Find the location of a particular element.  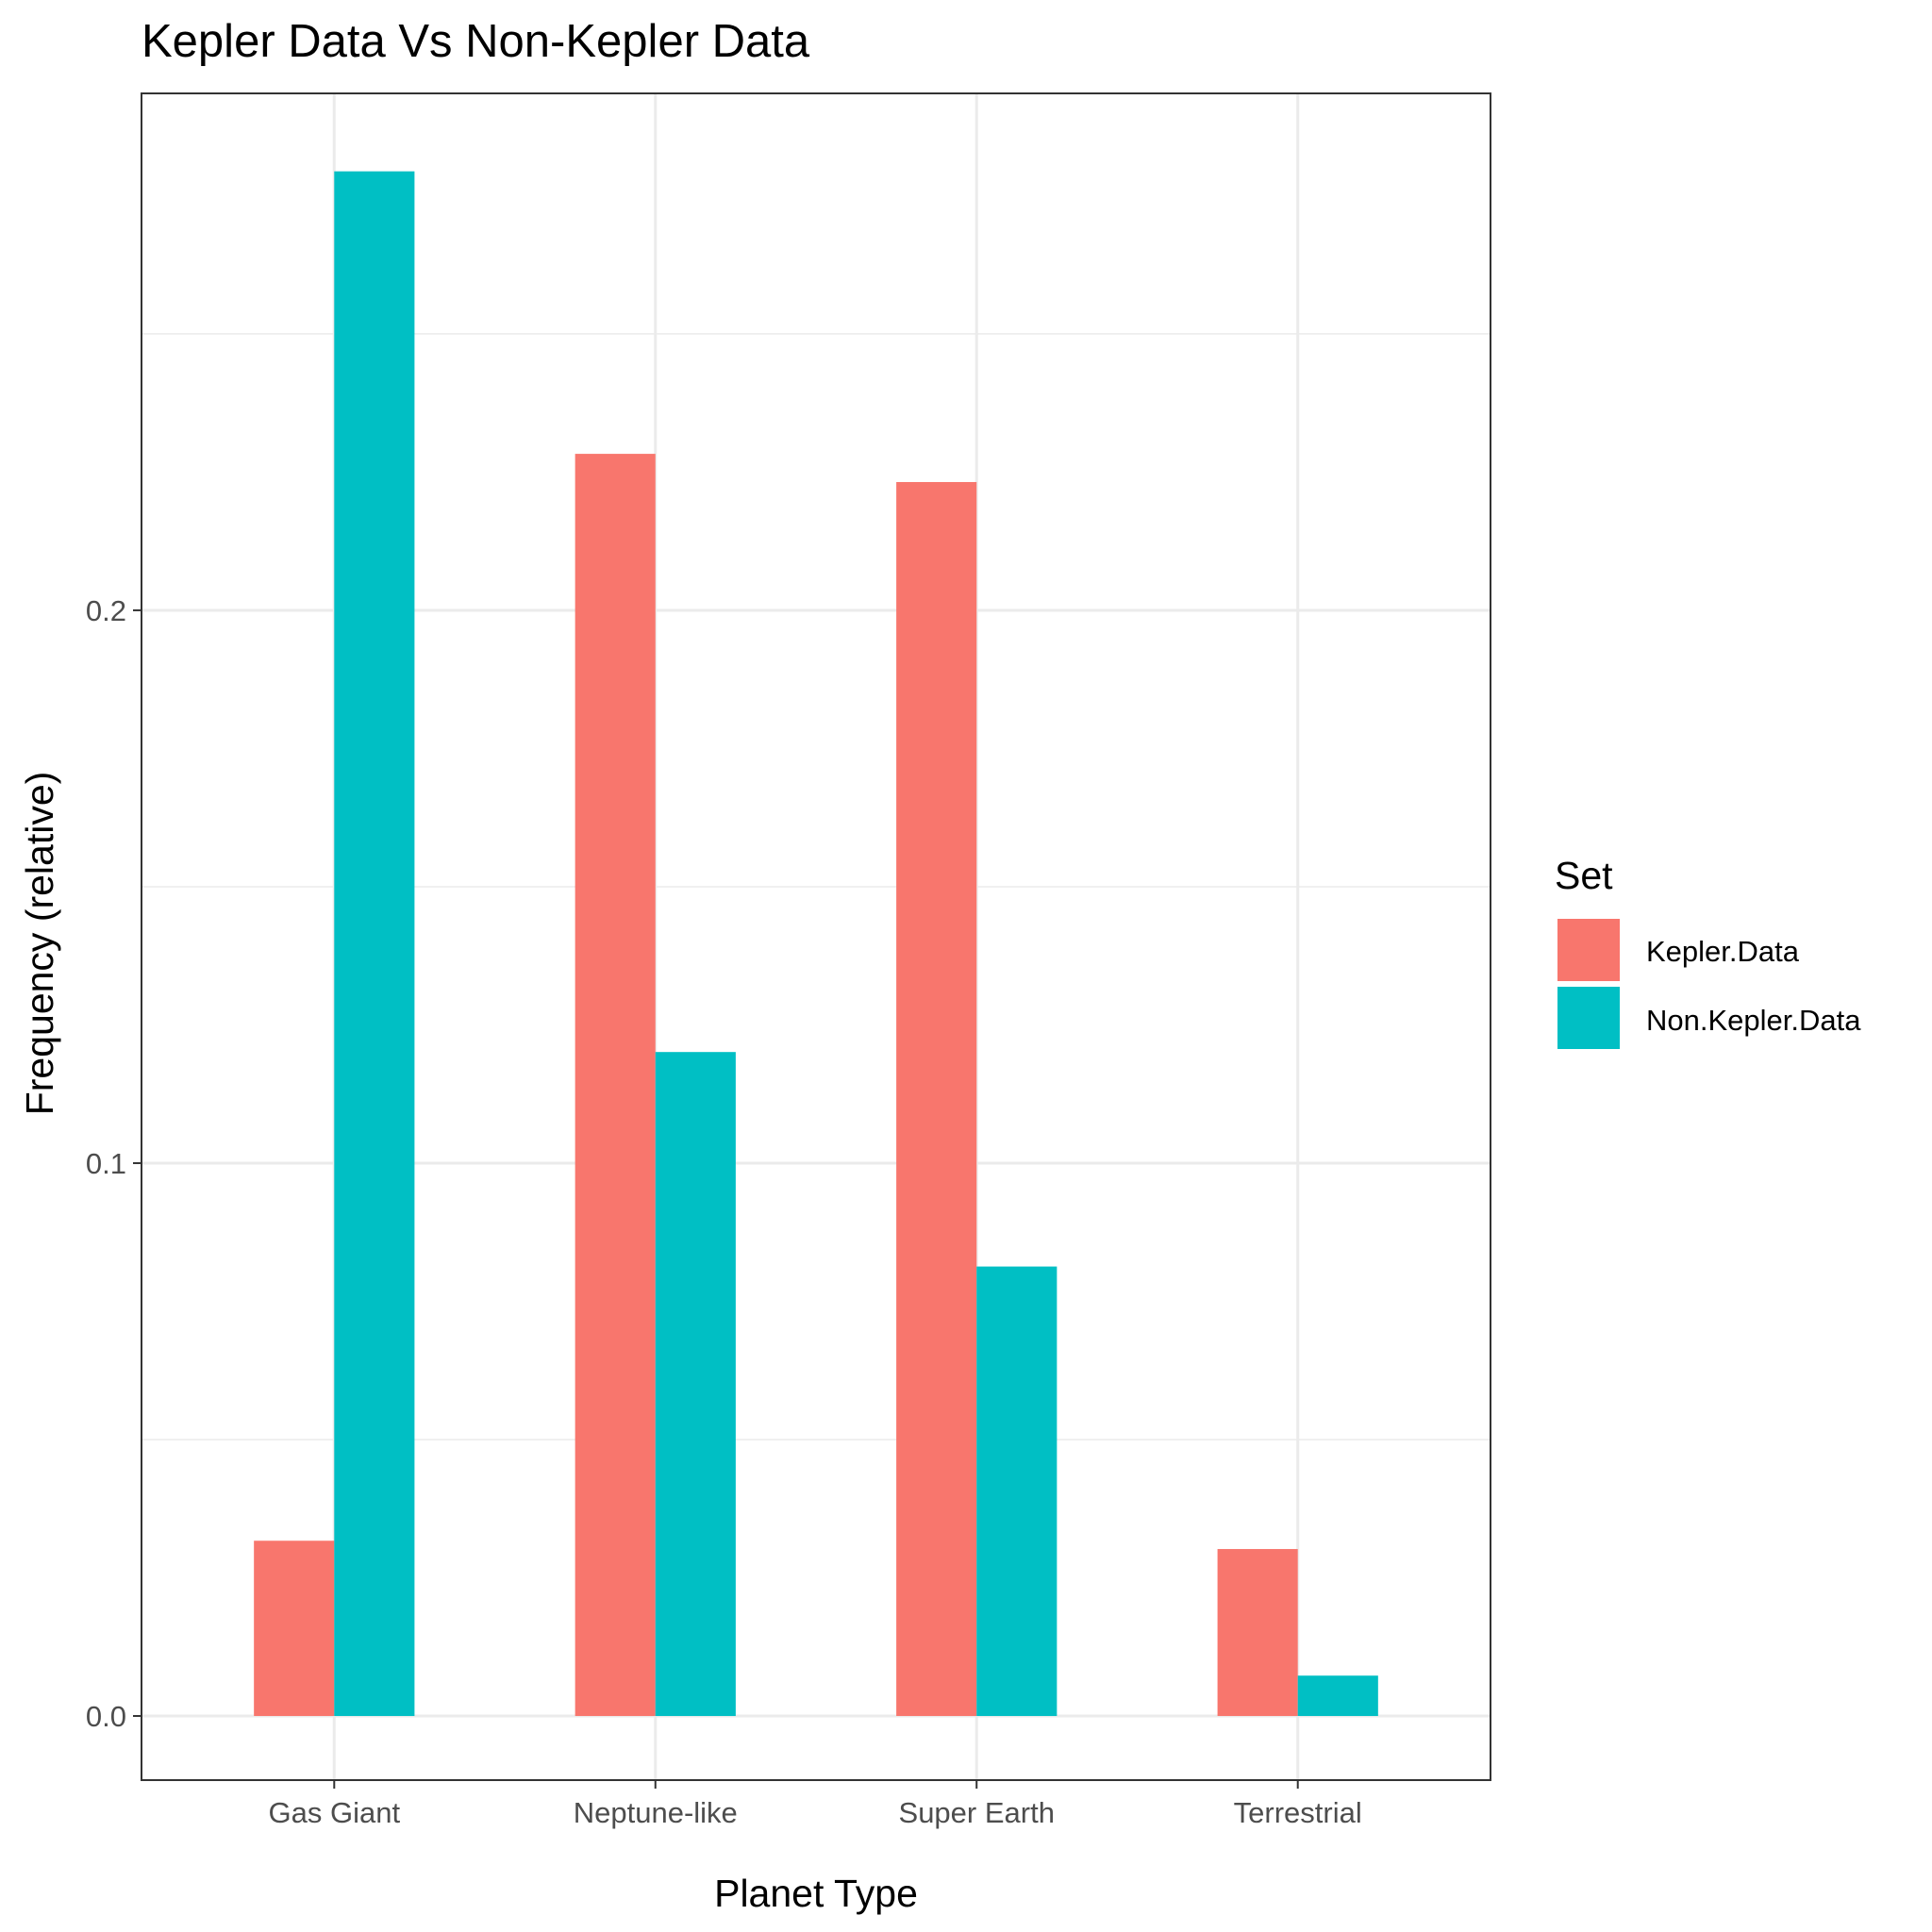

legend-key-kepler is located at coordinates (1589, 950).